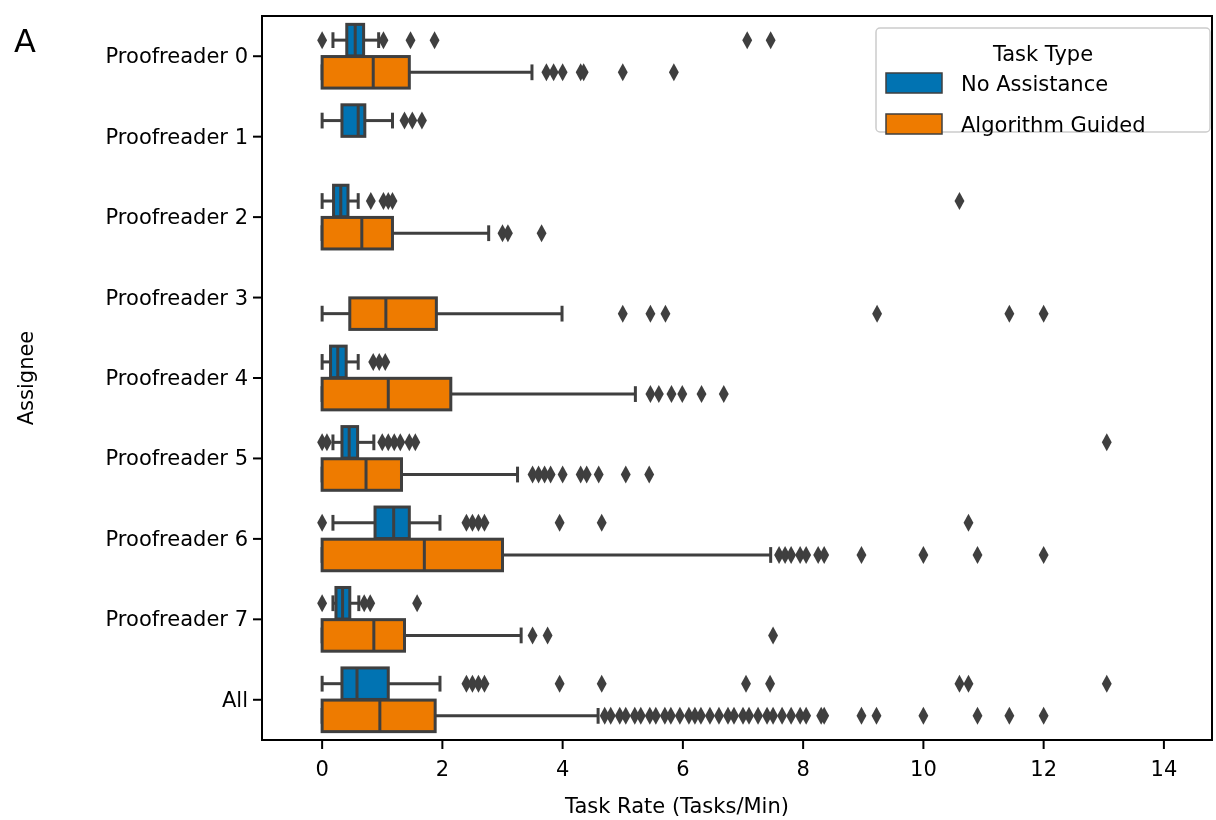 This screenshot has height=820, width=1216. What do you see at coordinates (176, 217) in the screenshot?
I see `y-tick-label: Proofreader 2` at bounding box center [176, 217].